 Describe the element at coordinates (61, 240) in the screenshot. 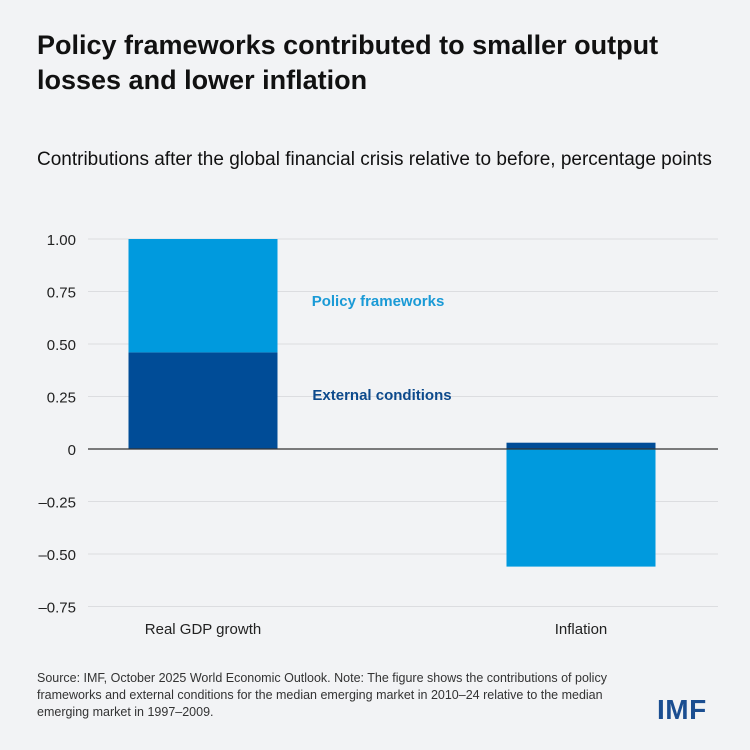

I see `y-tick-label: 1.00` at that location.